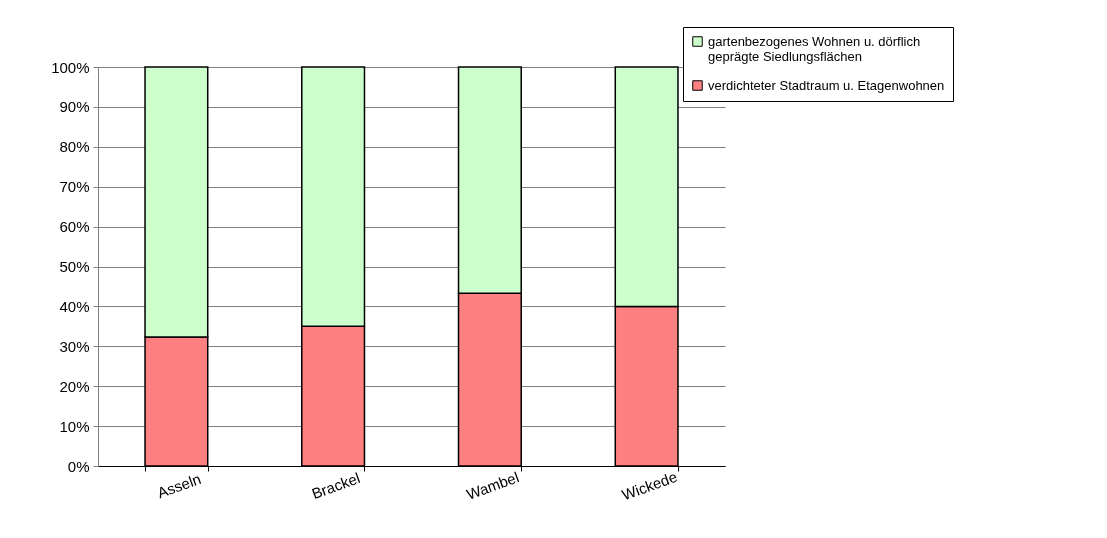  Describe the element at coordinates (826, 85) in the screenshot. I see `legend-label: verdichteter Stadtraum u. Etagenwohnen` at that location.